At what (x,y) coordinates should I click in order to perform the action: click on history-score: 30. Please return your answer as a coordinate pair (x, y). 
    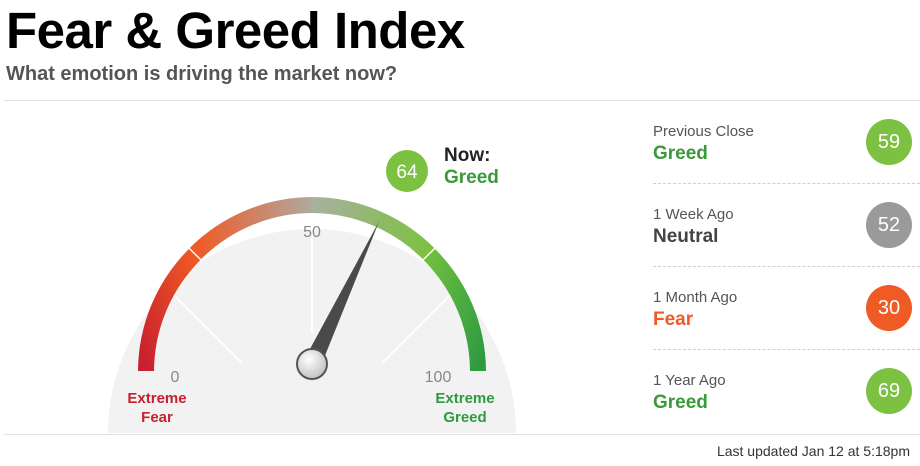
    Looking at the image, I should click on (889, 308).